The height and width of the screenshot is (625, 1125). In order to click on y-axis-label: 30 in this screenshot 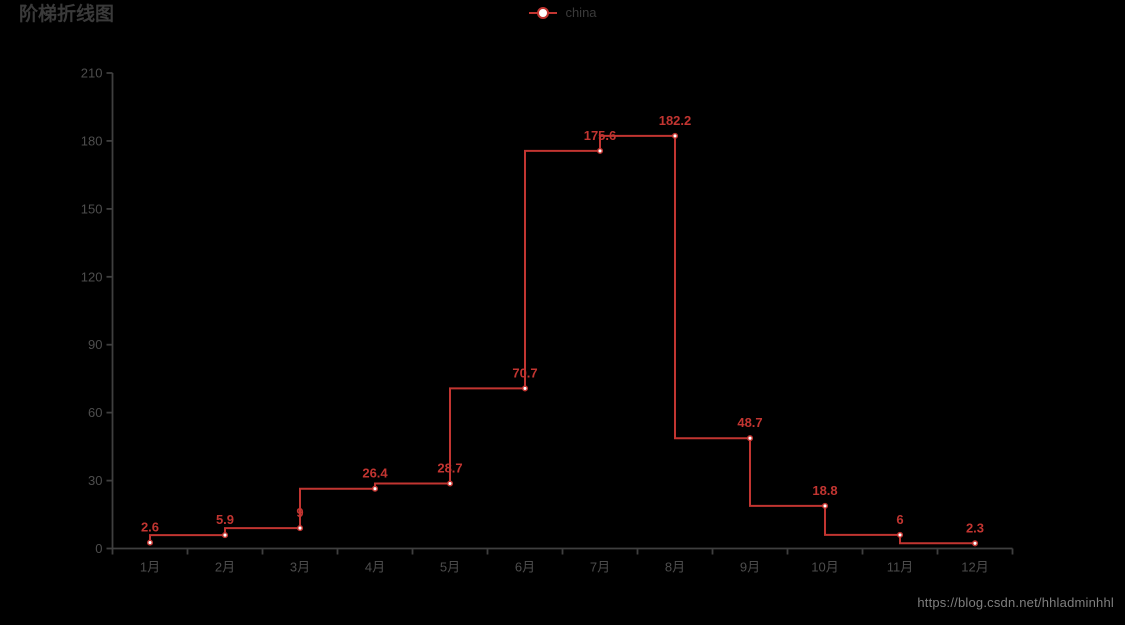, I will do `click(95, 480)`.